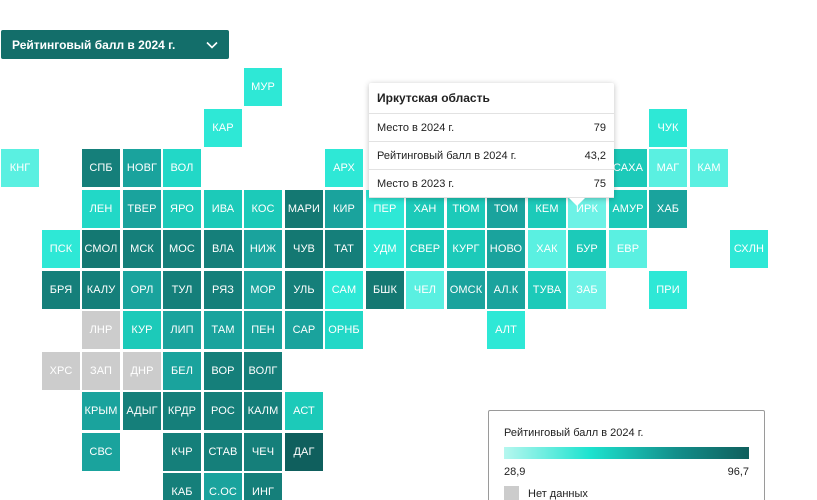 The height and width of the screenshot is (500, 817). I want to click on region-tile: ДНР, so click(142, 371).